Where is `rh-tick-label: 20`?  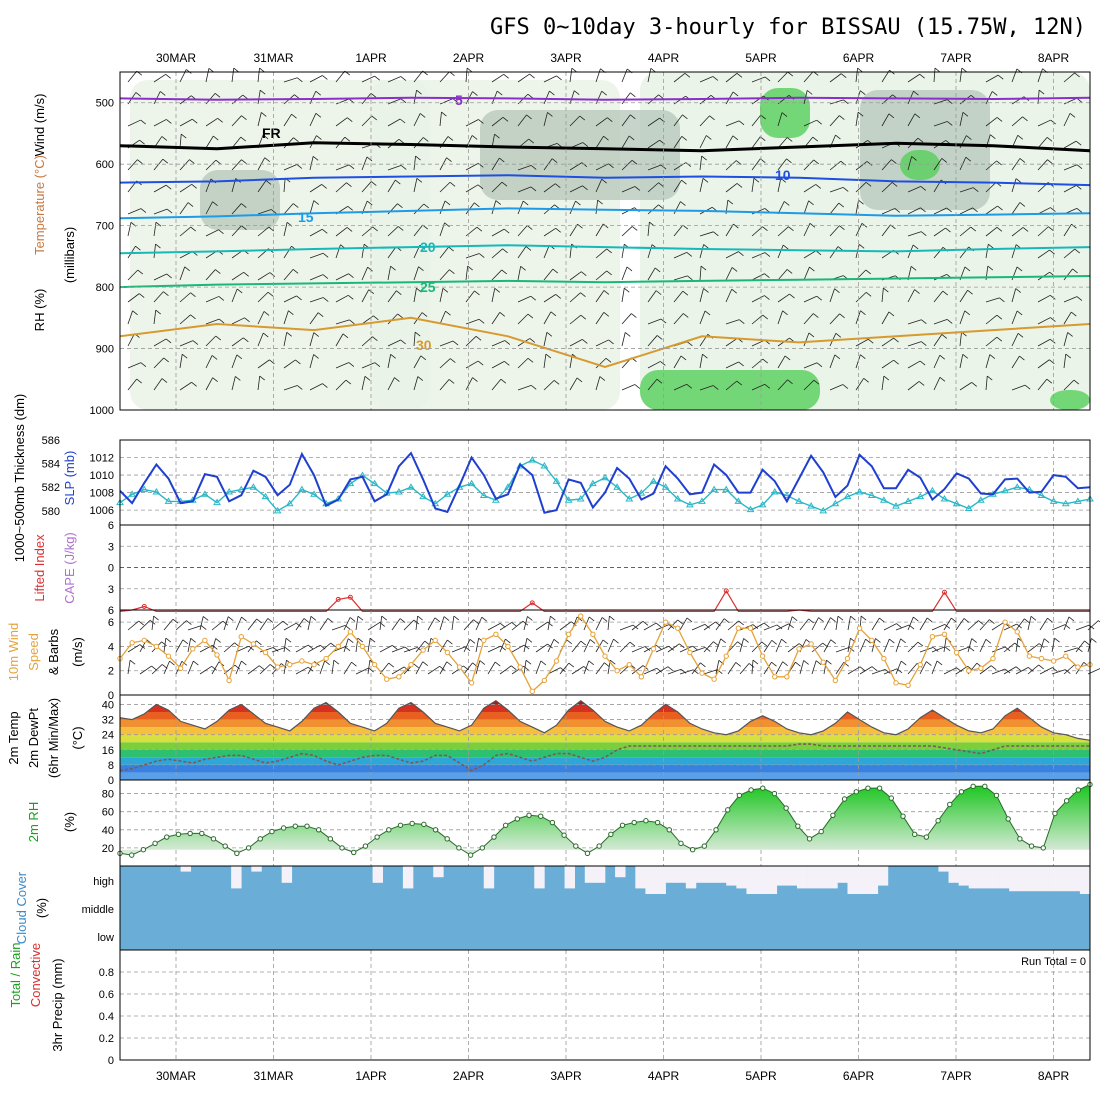
rh-tick-label: 20 is located at coordinates (108, 849).